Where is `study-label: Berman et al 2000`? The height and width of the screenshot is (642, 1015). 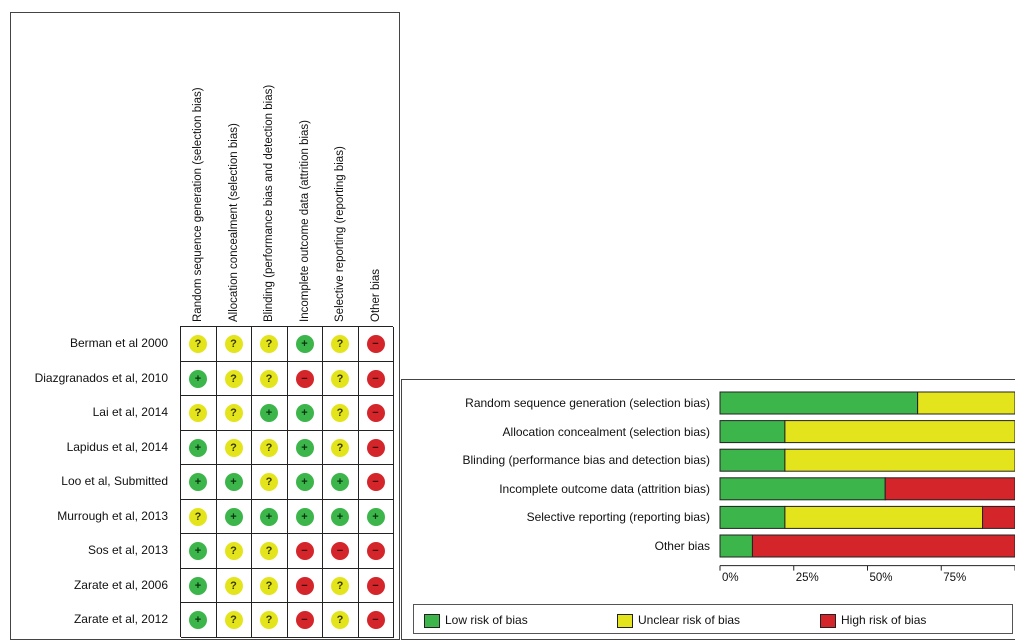
study-label: Berman et al 2000 is located at coordinates (118, 343).